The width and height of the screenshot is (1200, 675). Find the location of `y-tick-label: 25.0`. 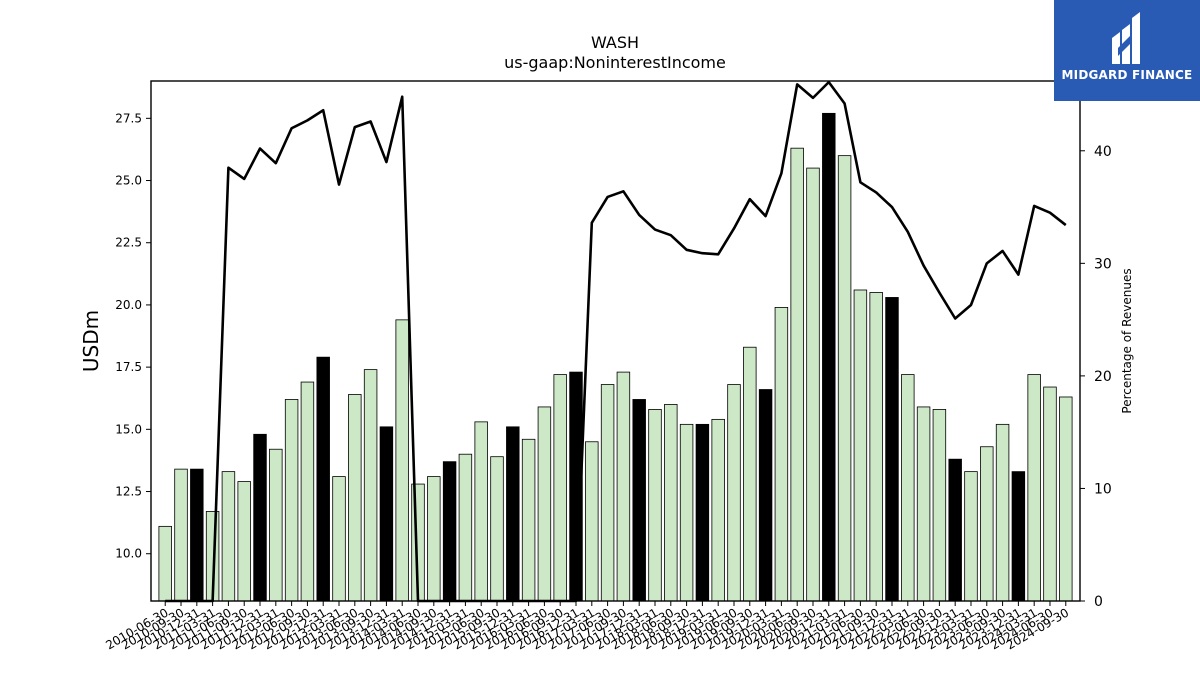

y-tick-label: 25.0 is located at coordinates (128, 181).